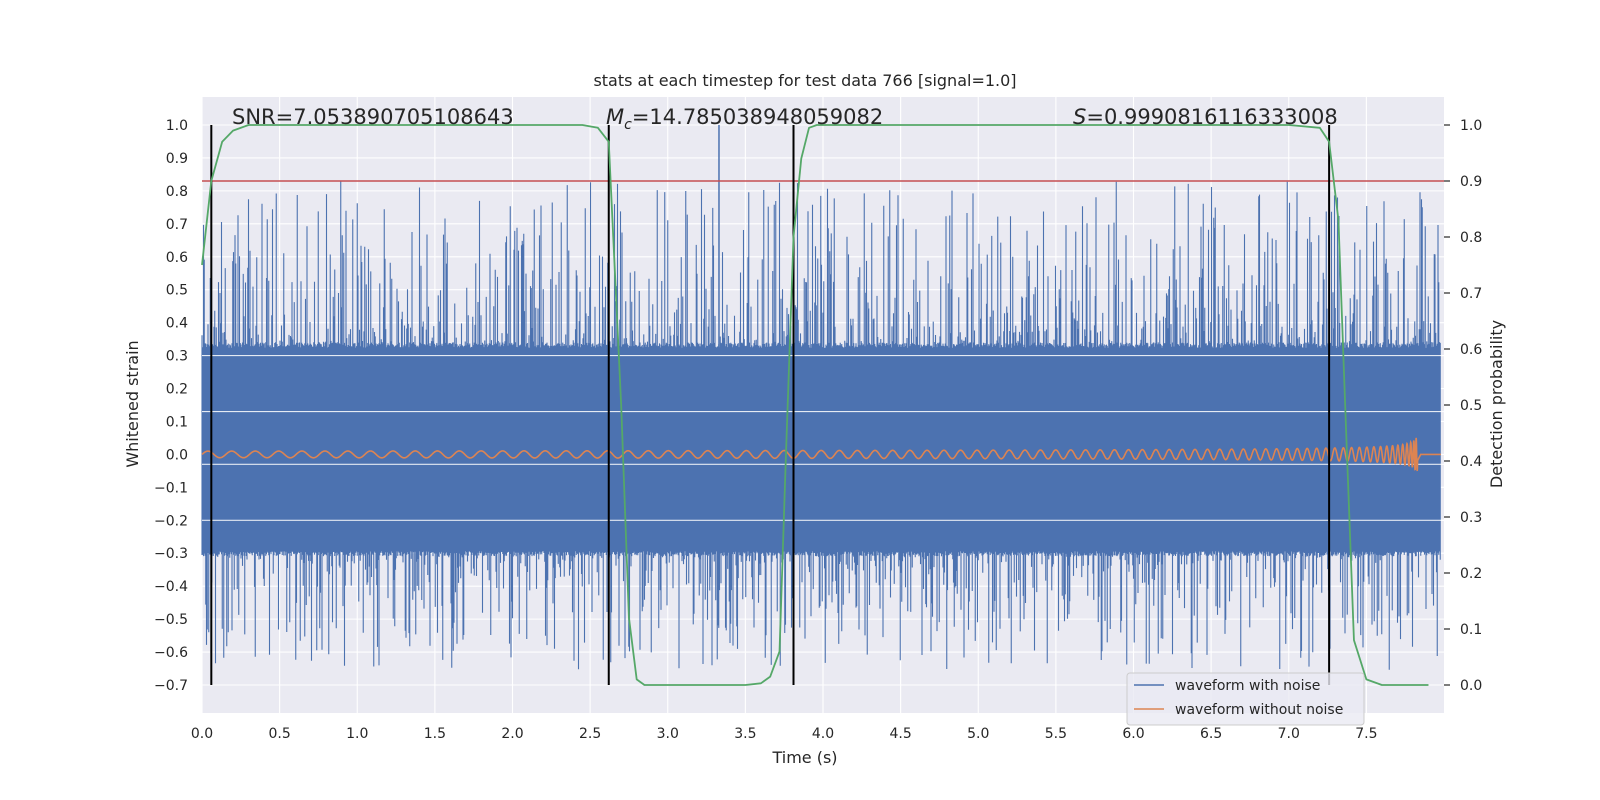 This screenshot has width=1600, height=800. What do you see at coordinates (357, 734) in the screenshot?
I see `x-tick-label: 1.0` at bounding box center [357, 734].